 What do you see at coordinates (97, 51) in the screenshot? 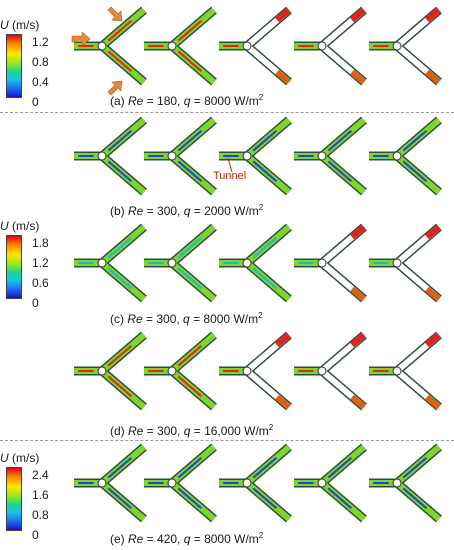
I see `flow-arrows` at bounding box center [97, 51].